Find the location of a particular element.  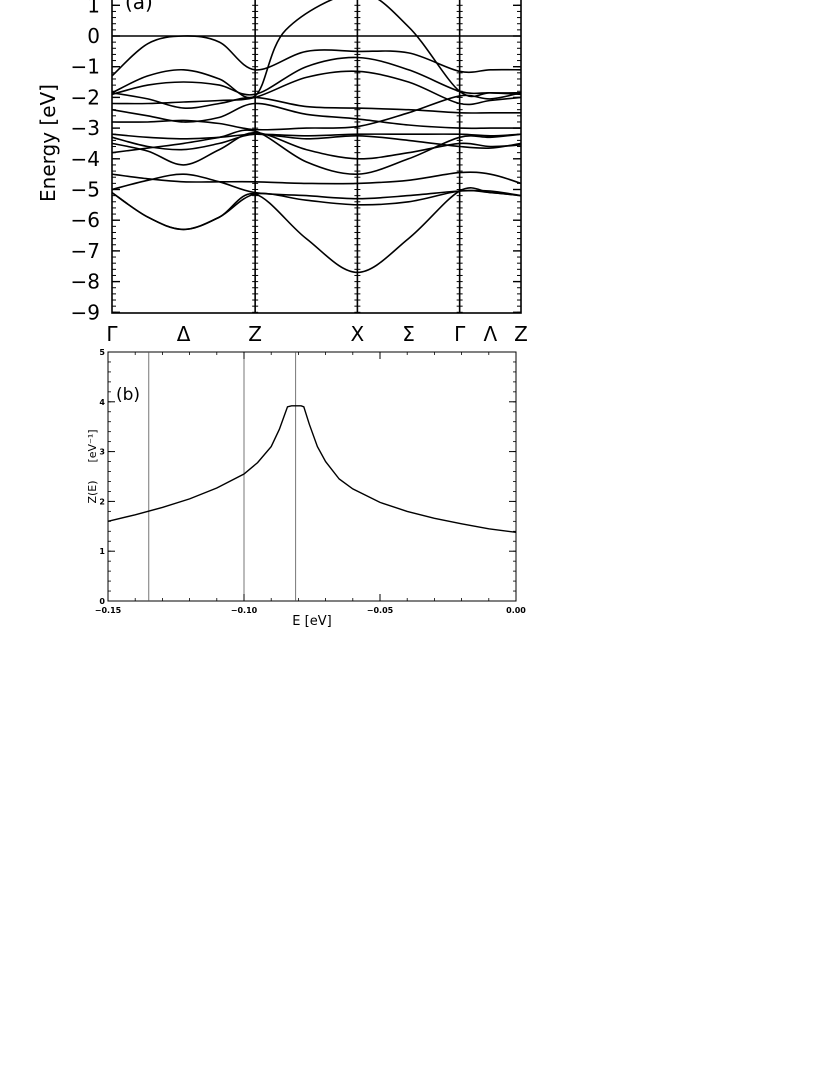

symmetry-lines is located at coordinates (357, 156).